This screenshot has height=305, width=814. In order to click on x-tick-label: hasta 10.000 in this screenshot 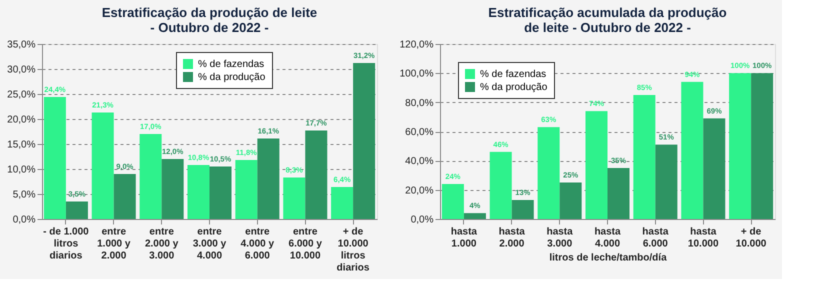, I will do `click(703, 238)`.